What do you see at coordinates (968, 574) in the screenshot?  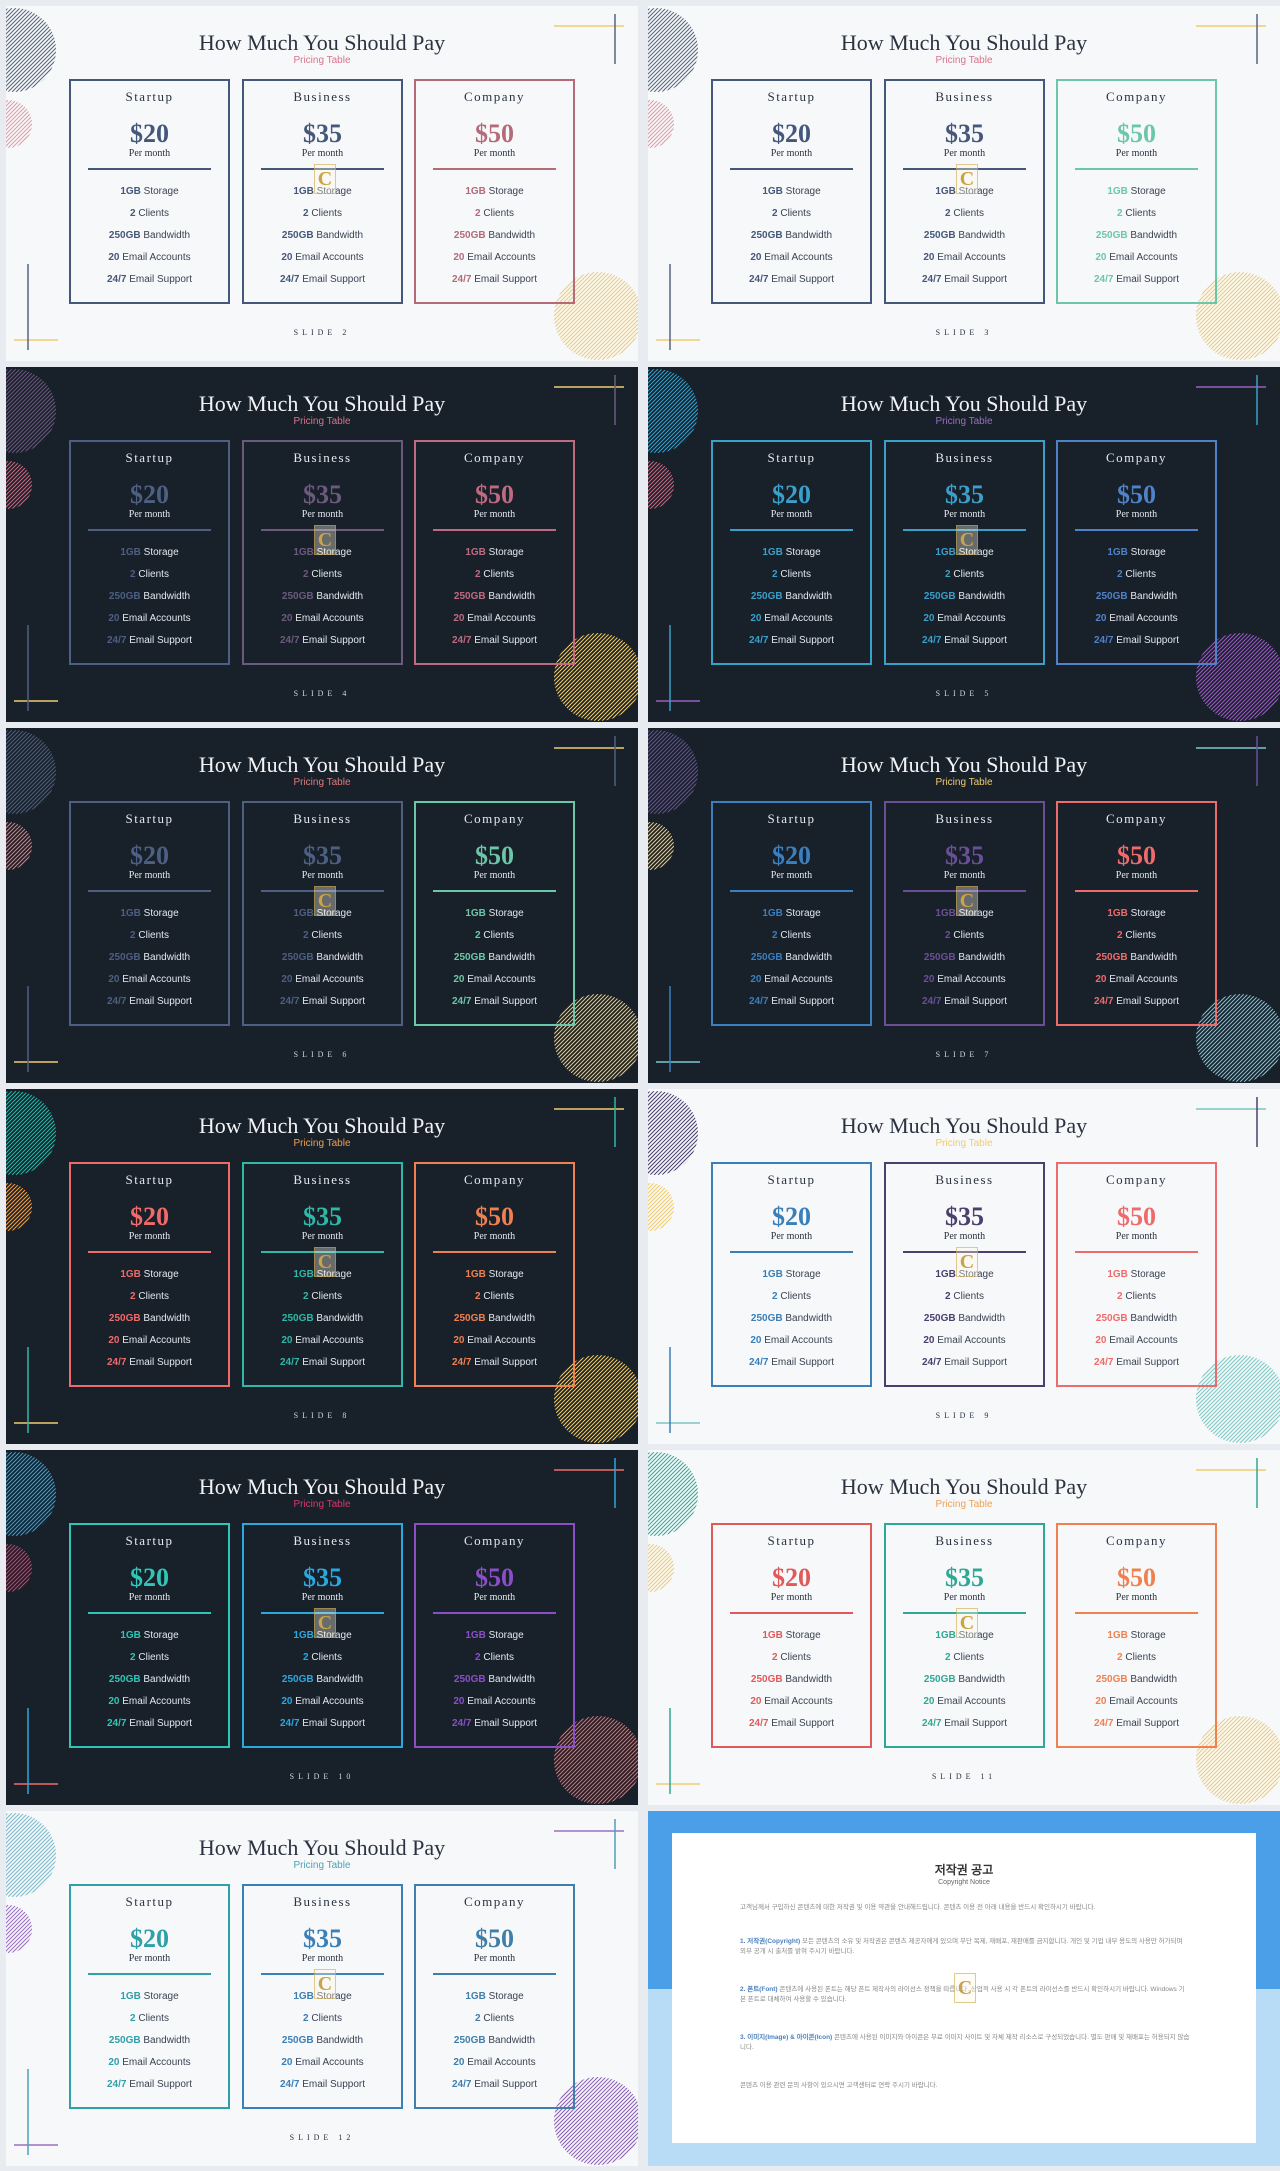 I see `feature-label: Clients` at bounding box center [968, 574].